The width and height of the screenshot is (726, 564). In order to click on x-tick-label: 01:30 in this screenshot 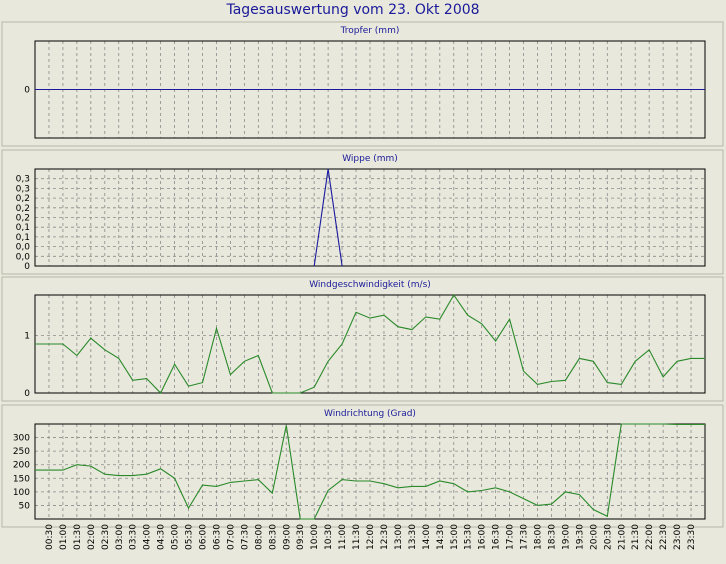, I will do `click(78, 537)`.